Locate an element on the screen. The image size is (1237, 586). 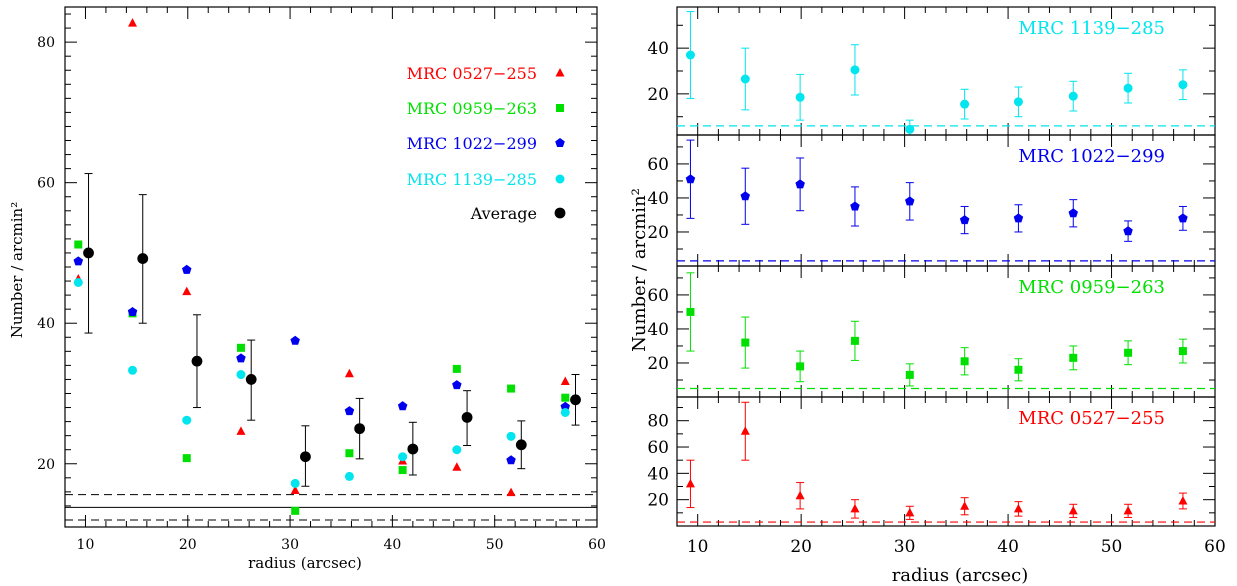
legend-label: MRC 0959−263 is located at coordinates (472, 108).